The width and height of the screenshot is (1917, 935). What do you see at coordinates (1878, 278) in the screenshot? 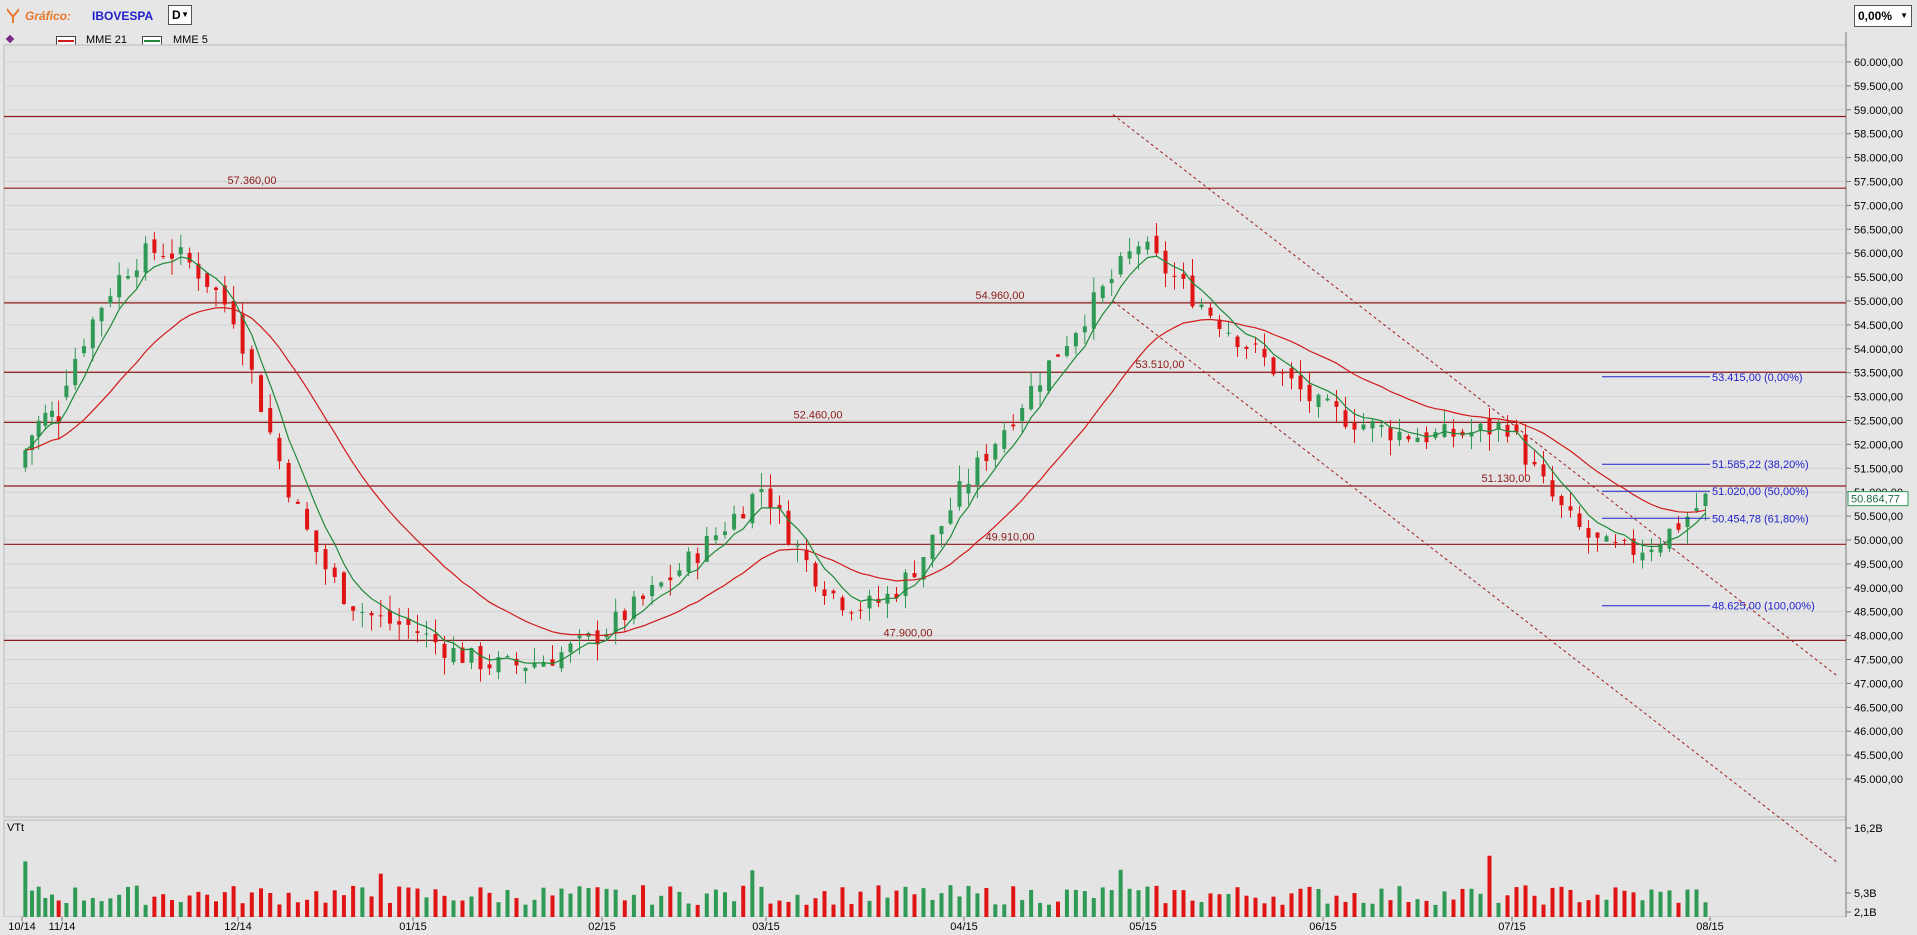
I see `y-tick-label: 55.500,00` at bounding box center [1878, 278].